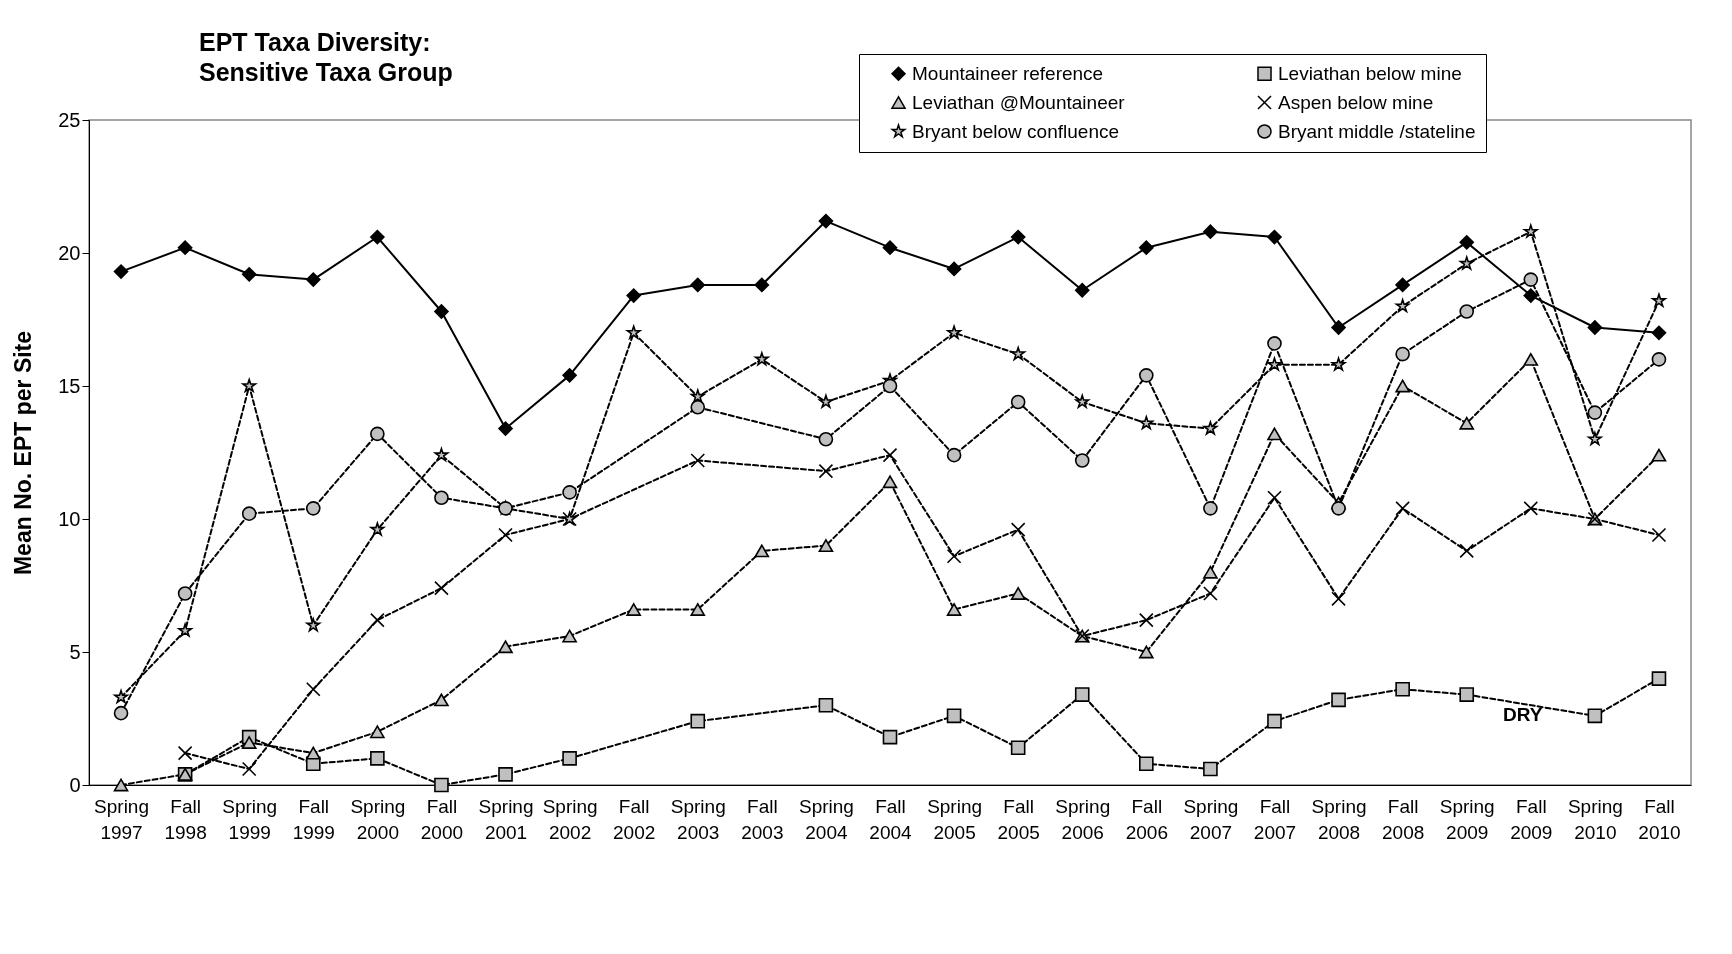 This screenshot has width=1732, height=954. What do you see at coordinates (69, 518) in the screenshot?
I see `y-tick-label: 10` at bounding box center [69, 518].